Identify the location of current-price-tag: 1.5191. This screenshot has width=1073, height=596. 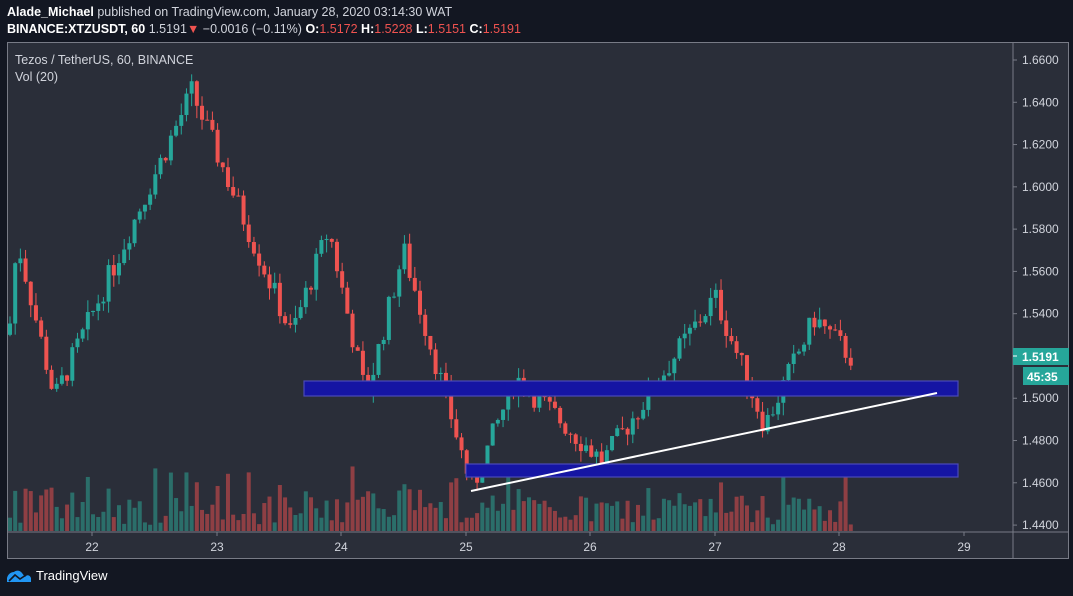
(1041, 356).